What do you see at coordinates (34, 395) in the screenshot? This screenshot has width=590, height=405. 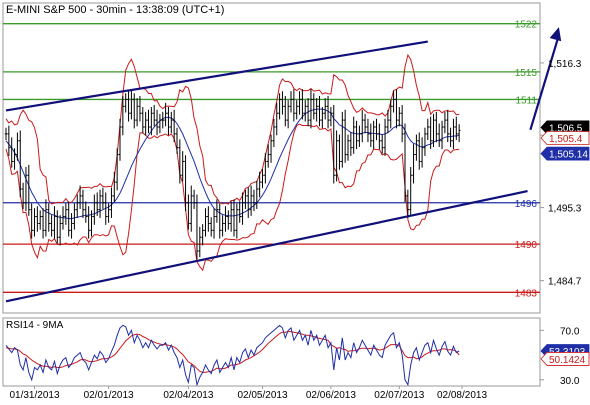 I see `x-tick-label: 01/31/2013` at bounding box center [34, 395].